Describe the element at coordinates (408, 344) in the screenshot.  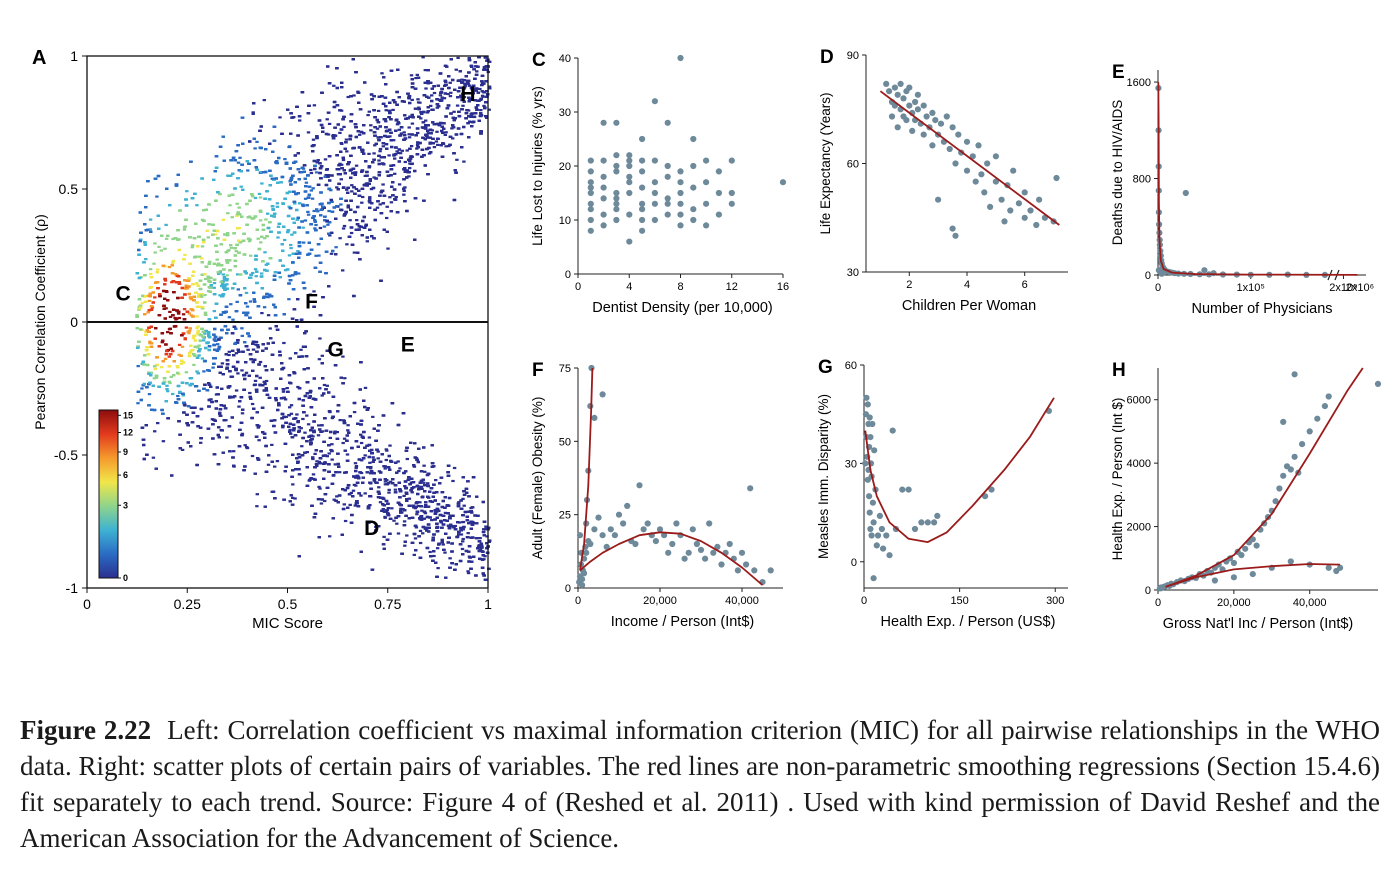
I see `panel-annotation: E` at that location.